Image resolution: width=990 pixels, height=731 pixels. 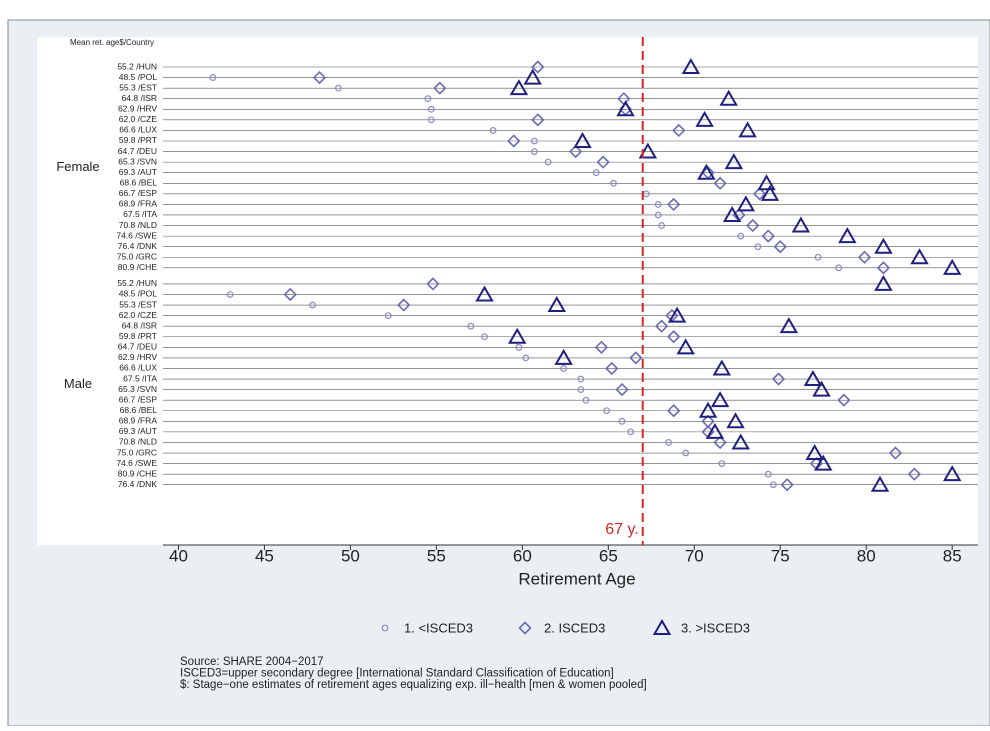 What do you see at coordinates (438, 627) in the screenshot?
I see `legend-label: 1. <ISCED3` at bounding box center [438, 627].